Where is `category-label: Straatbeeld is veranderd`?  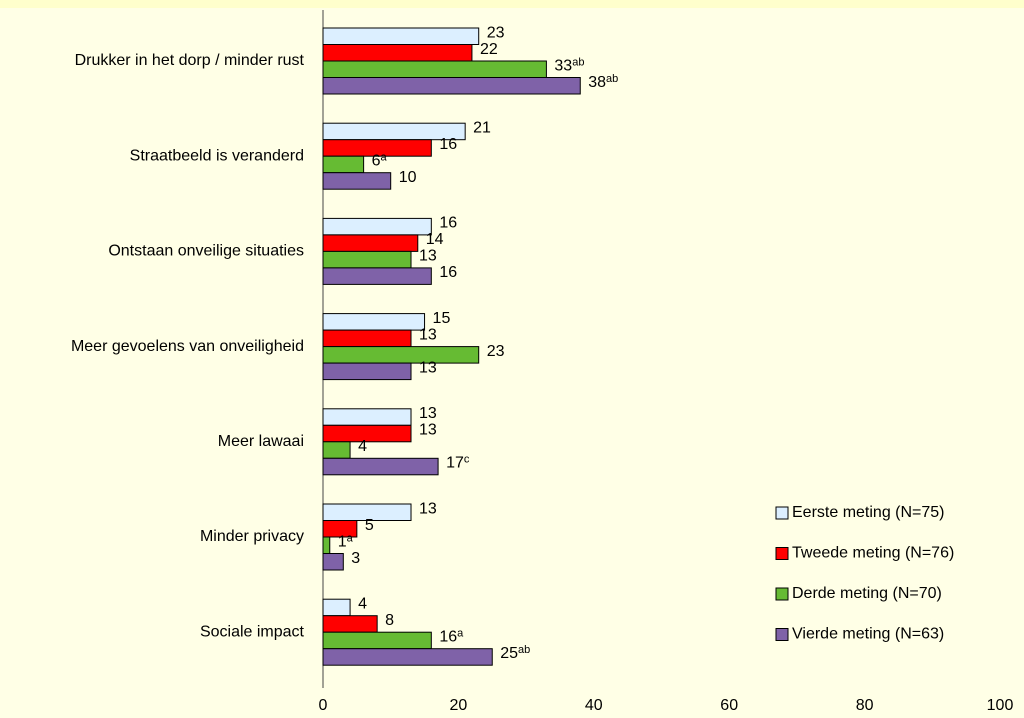 category-label: Straatbeeld is veranderd is located at coordinates (217, 155).